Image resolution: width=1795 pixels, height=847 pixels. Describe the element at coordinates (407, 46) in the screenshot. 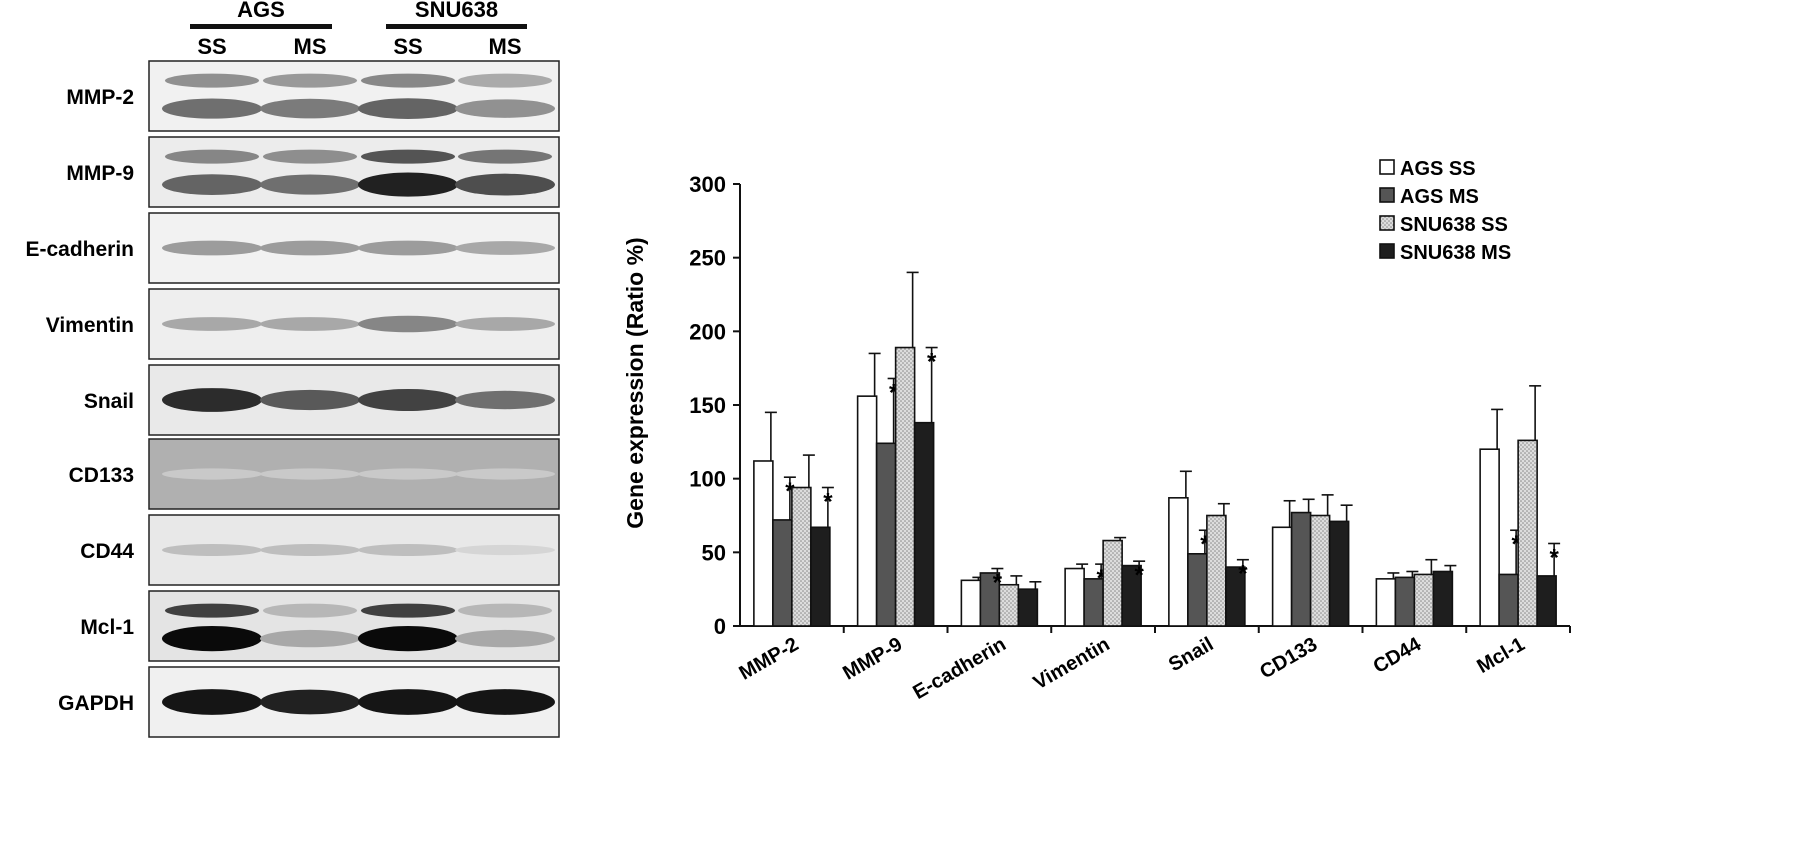

I see `blot-lane-label: SS` at that location.